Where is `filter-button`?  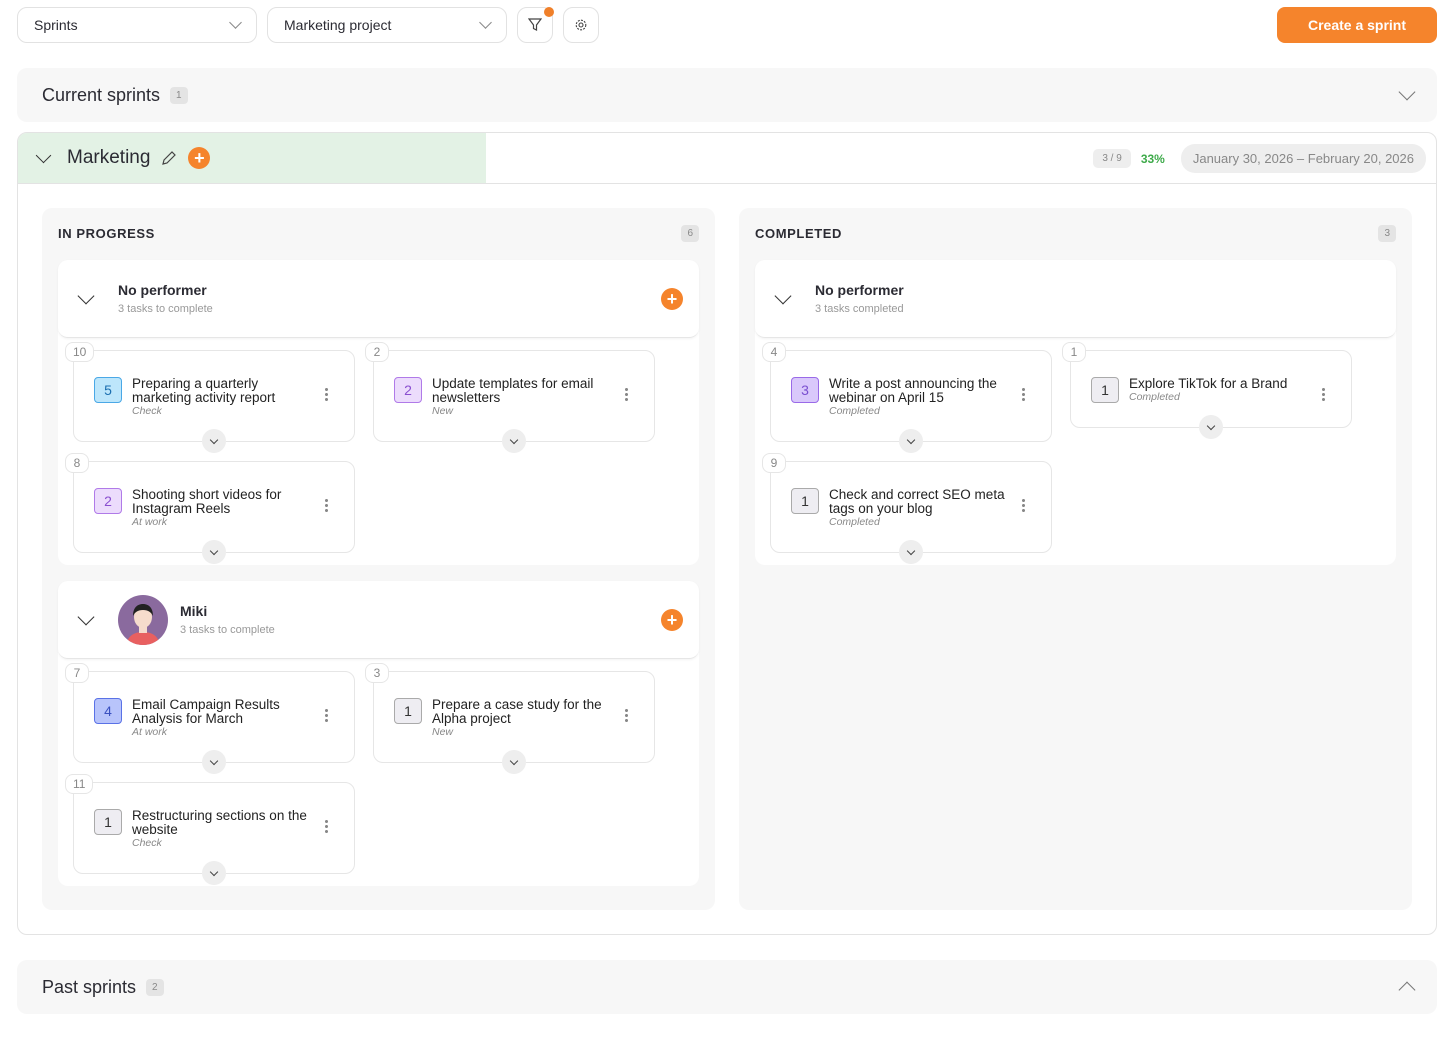
filter-button is located at coordinates (535, 25).